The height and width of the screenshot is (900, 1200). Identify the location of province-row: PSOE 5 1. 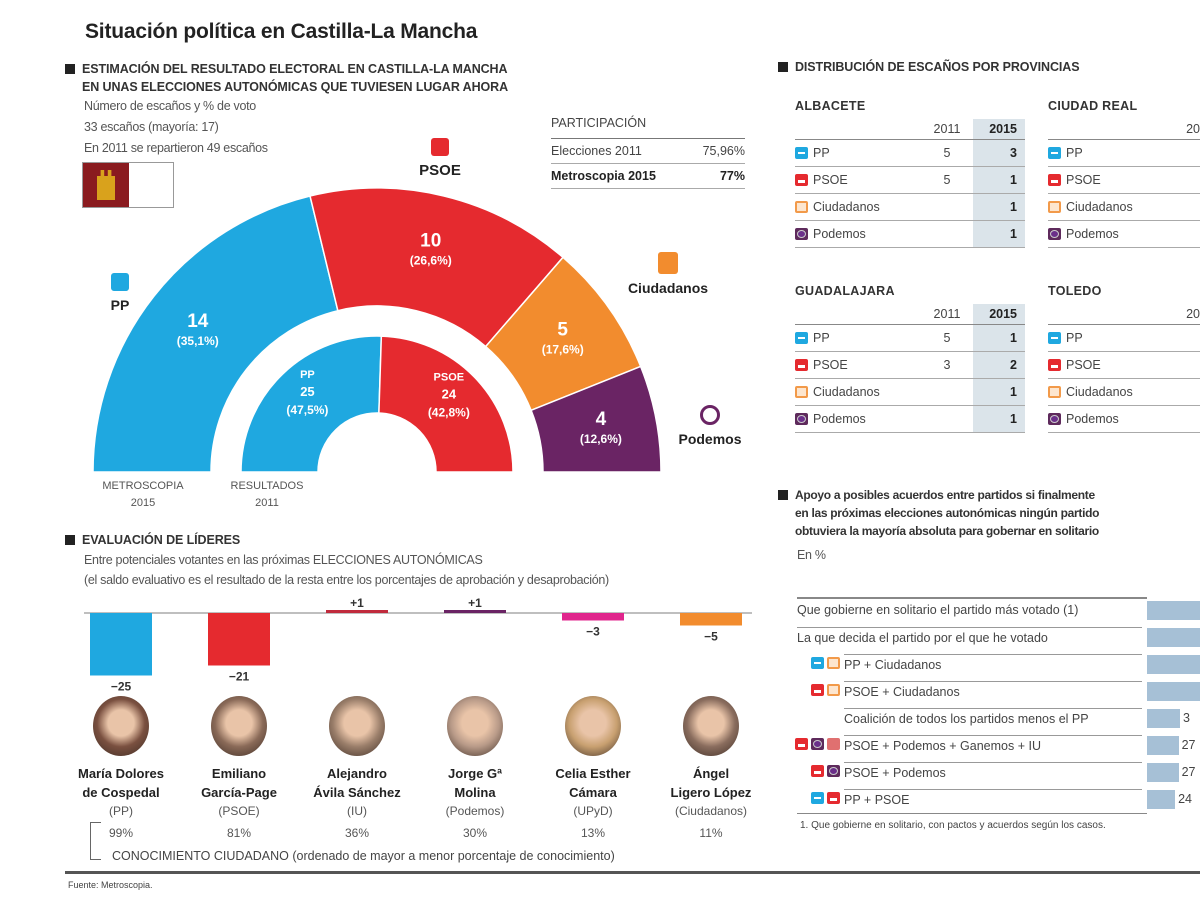
(910, 180).